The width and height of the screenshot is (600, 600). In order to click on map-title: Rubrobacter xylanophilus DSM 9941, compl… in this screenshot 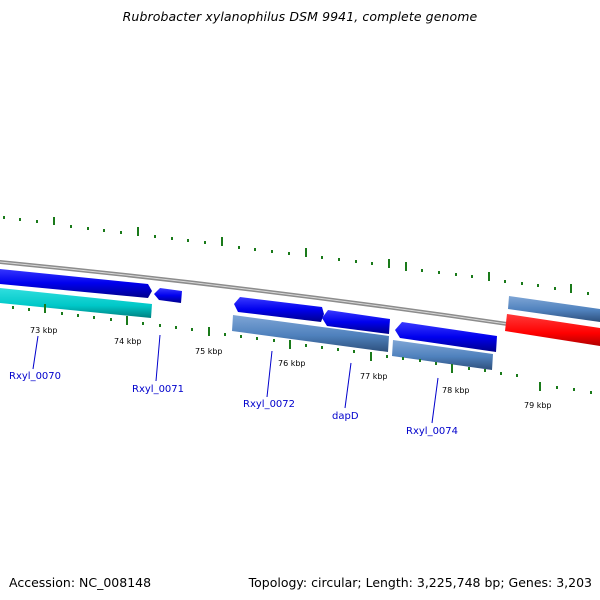, I will do `click(300, 16)`.